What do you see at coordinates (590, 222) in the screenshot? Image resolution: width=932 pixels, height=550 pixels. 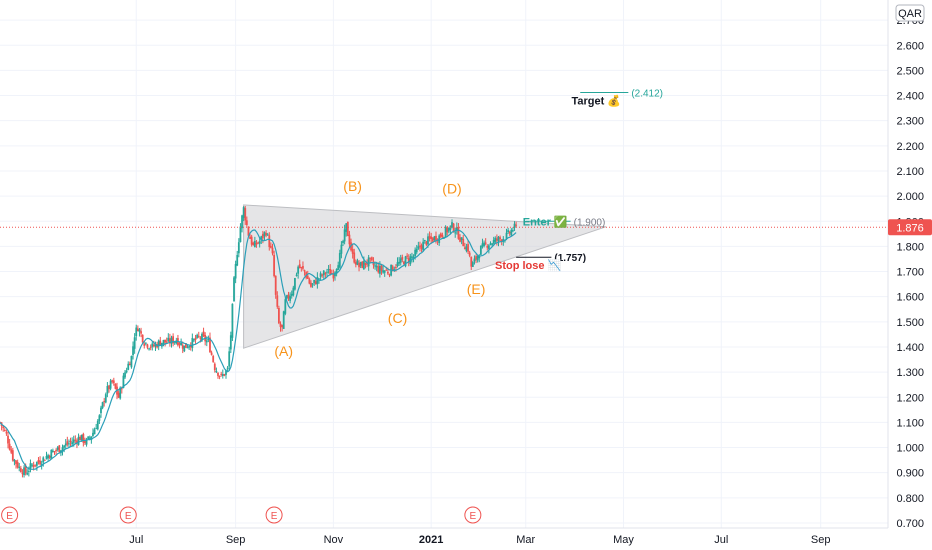 I see `enter-value-label: (1.900)` at bounding box center [590, 222].